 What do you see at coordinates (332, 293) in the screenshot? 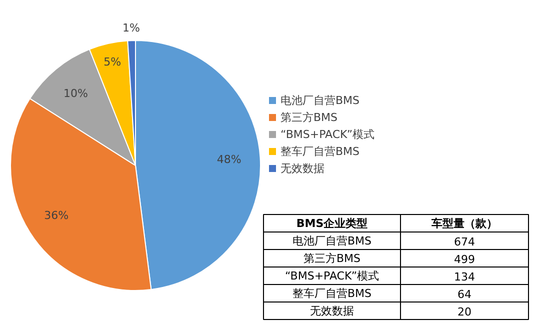
I see `category-label: 整车厂自营BMS` at bounding box center [332, 293].